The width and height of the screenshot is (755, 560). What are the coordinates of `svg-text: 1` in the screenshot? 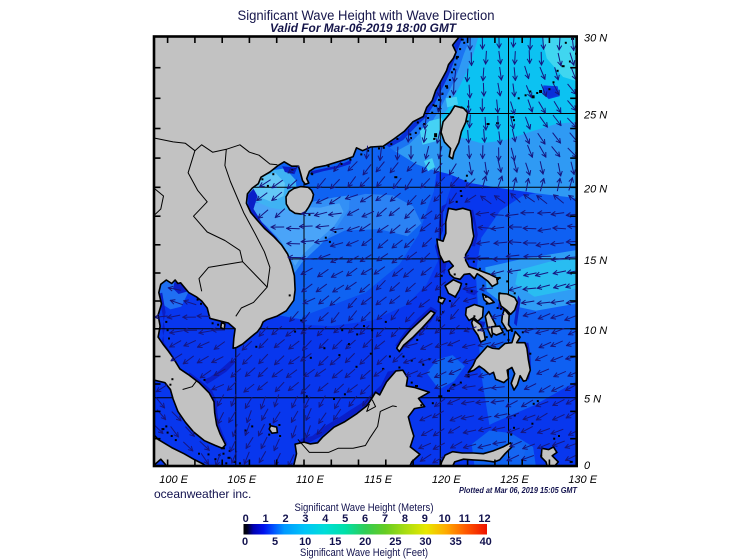 It's located at (266, 519).